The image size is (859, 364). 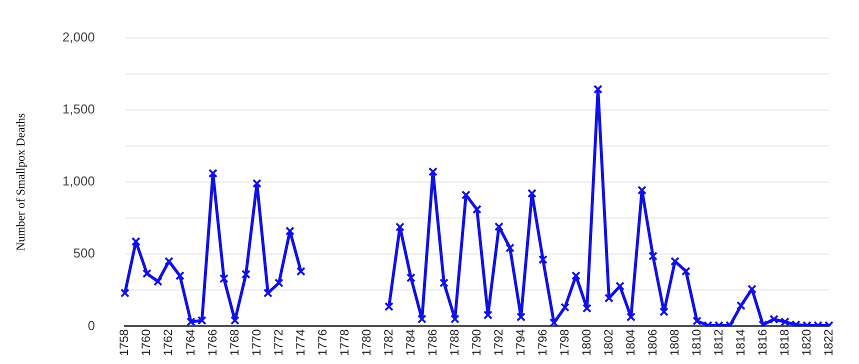 I want to click on x-tick-label: 1776, so click(x=322, y=342).